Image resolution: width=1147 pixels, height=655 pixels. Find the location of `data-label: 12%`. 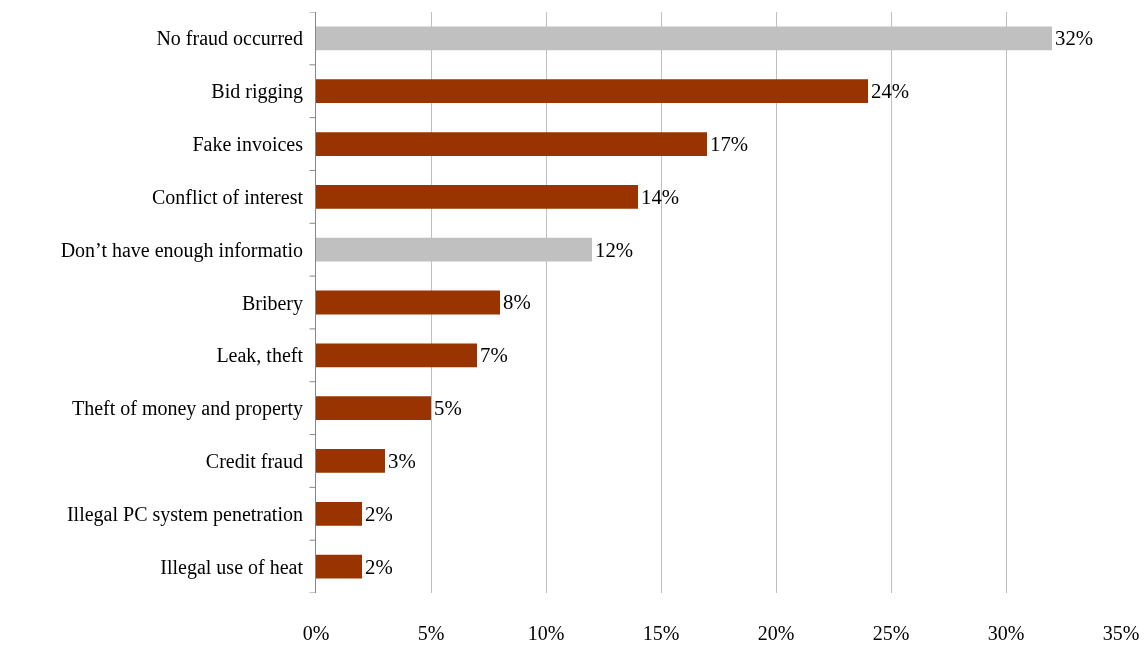

data-label: 12% is located at coordinates (614, 249).